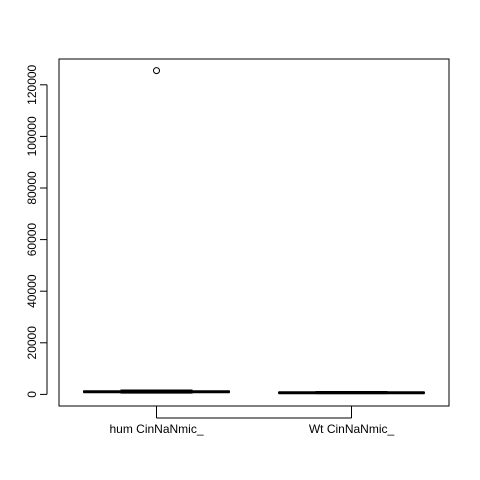 The image size is (480, 480). What do you see at coordinates (352, 429) in the screenshot?
I see `x-tick-label: Wt CinNaNmic_` at bounding box center [352, 429].